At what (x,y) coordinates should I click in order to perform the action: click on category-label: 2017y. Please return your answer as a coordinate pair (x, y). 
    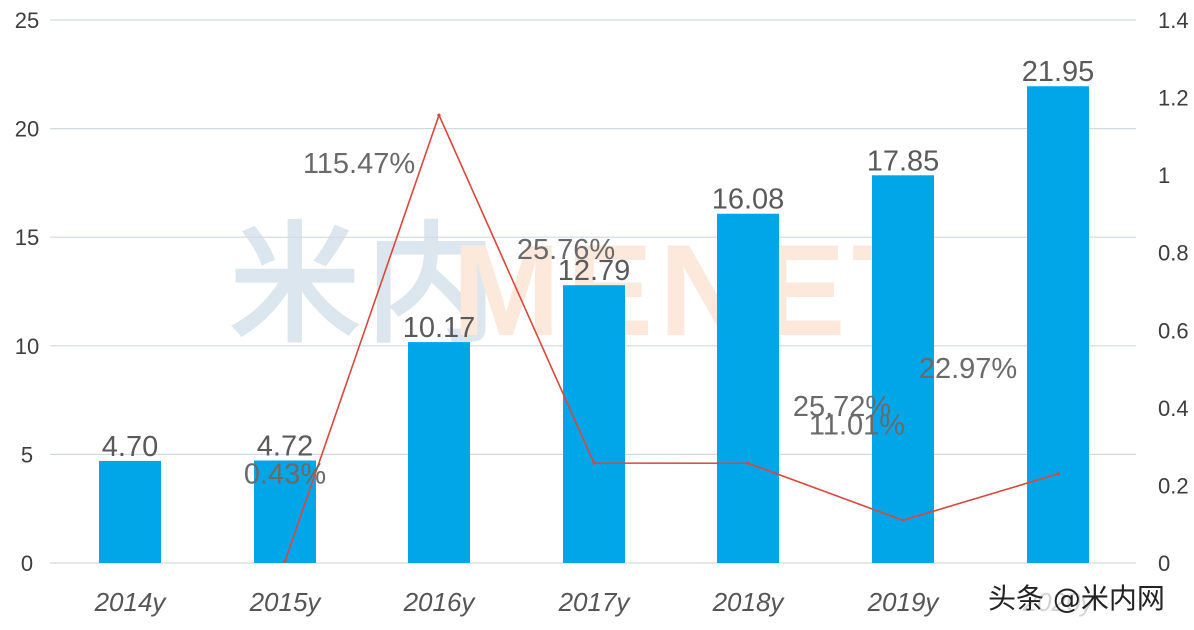
    Looking at the image, I should click on (595, 602).